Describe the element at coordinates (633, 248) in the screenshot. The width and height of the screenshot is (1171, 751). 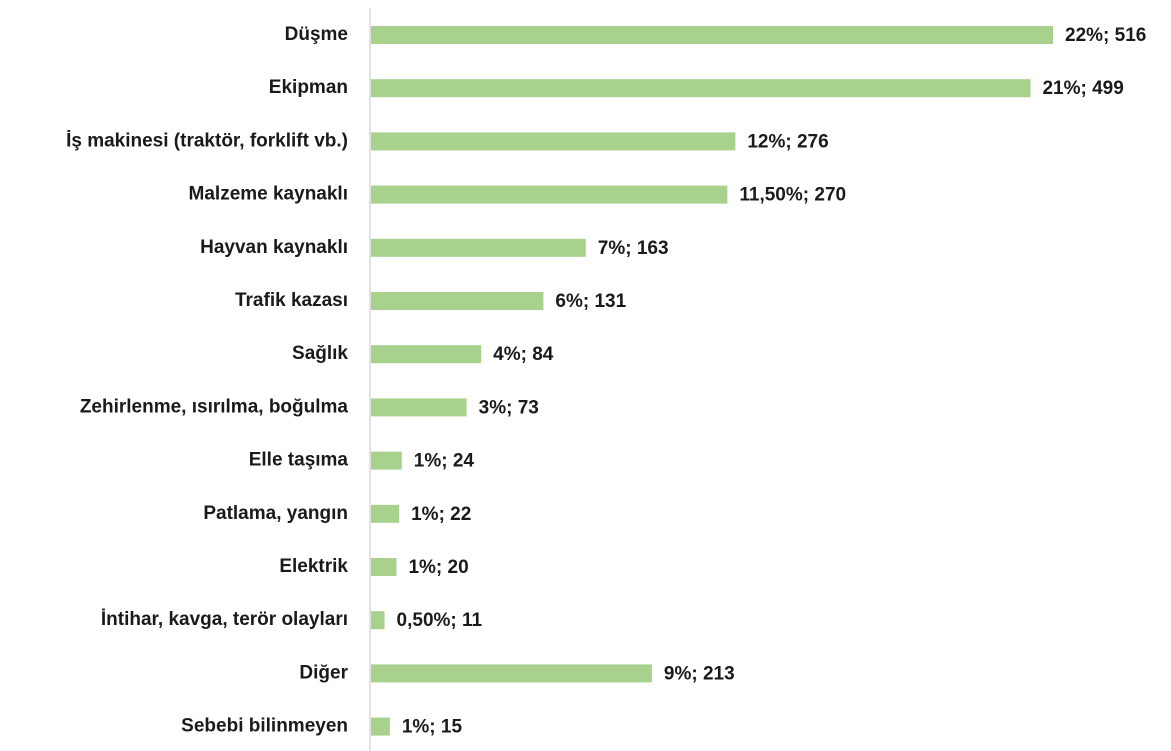
I see `value-label: 7%; 163` at that location.